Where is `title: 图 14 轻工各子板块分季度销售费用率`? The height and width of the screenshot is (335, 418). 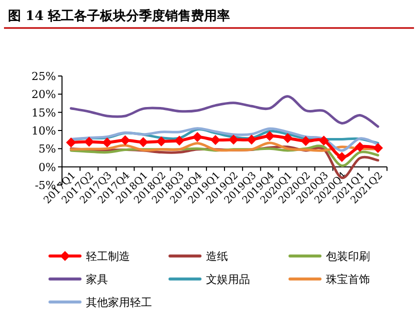
title: 图 14 轻工各子板块分季度销售费用率 is located at coordinates (119, 16).